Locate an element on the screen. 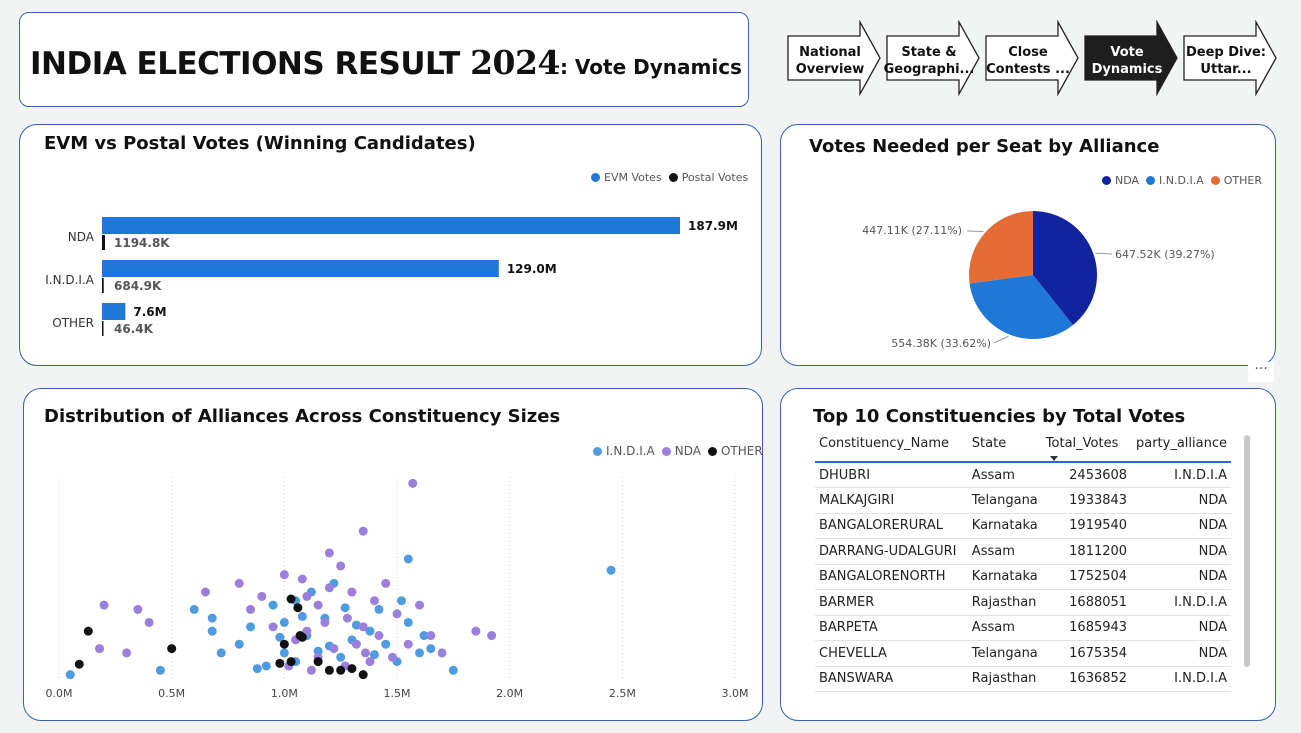  table-row: BARPETA Assam 1685943 NDA is located at coordinates (1023, 628).